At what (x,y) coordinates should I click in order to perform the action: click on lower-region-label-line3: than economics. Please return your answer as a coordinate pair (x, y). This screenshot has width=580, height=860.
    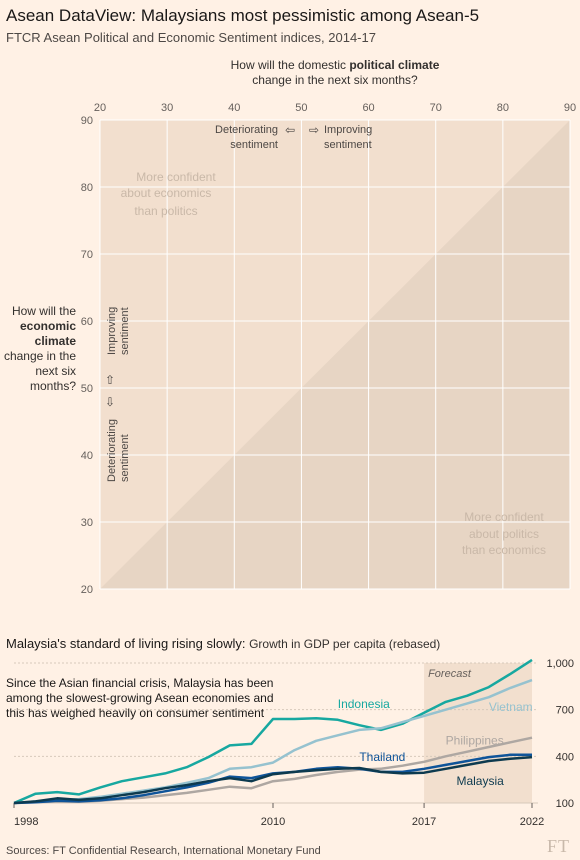
    Looking at the image, I should click on (504, 550).